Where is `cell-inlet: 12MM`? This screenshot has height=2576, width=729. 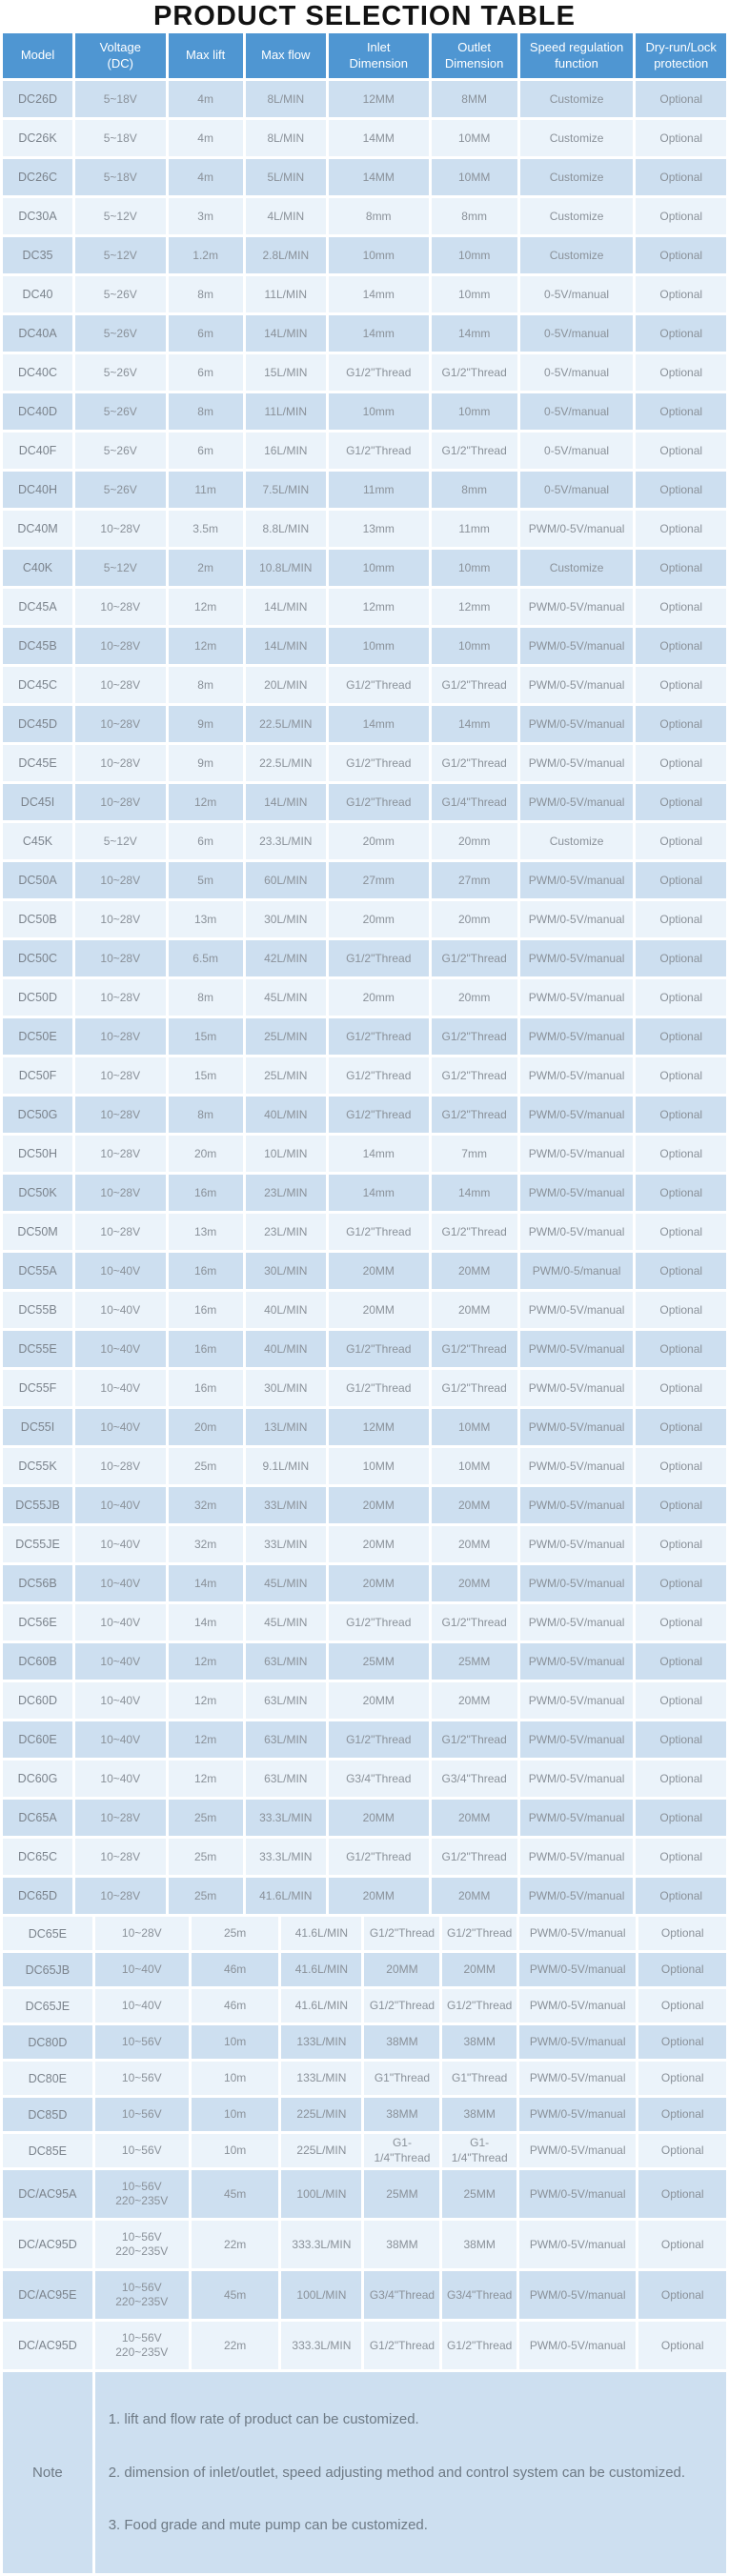
cell-inlet: 12MM is located at coordinates (378, 100).